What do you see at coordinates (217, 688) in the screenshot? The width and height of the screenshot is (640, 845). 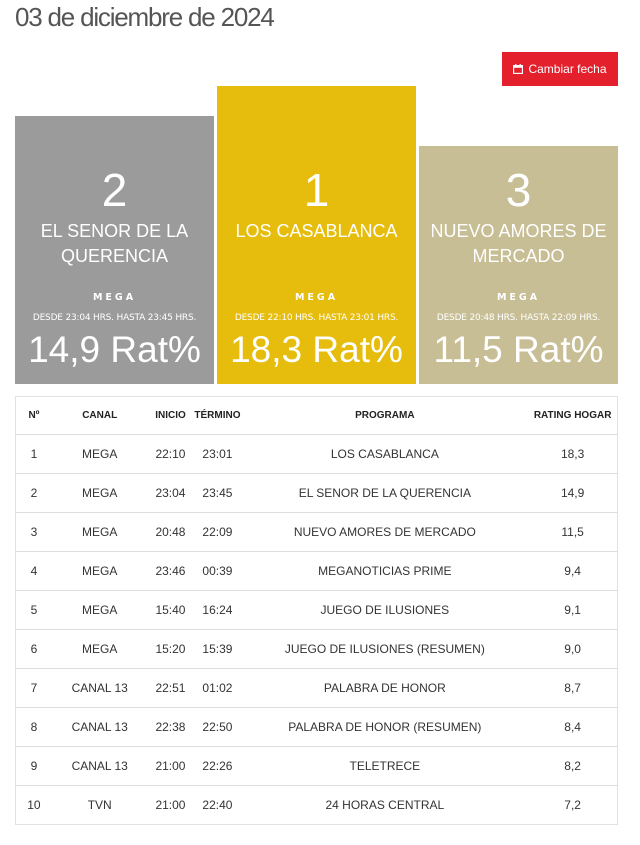 I see `cell-end: 01:02` at bounding box center [217, 688].